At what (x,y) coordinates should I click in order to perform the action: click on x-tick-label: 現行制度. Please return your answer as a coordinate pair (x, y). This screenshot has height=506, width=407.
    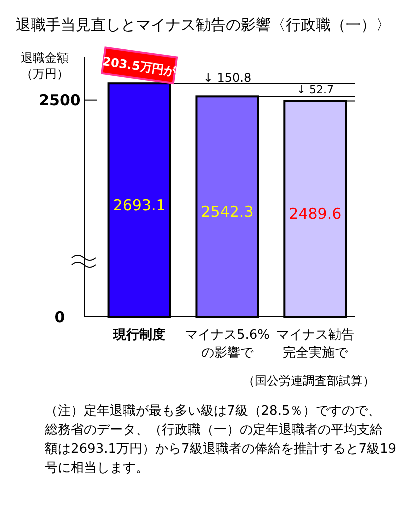
    Looking at the image, I should click on (139, 335).